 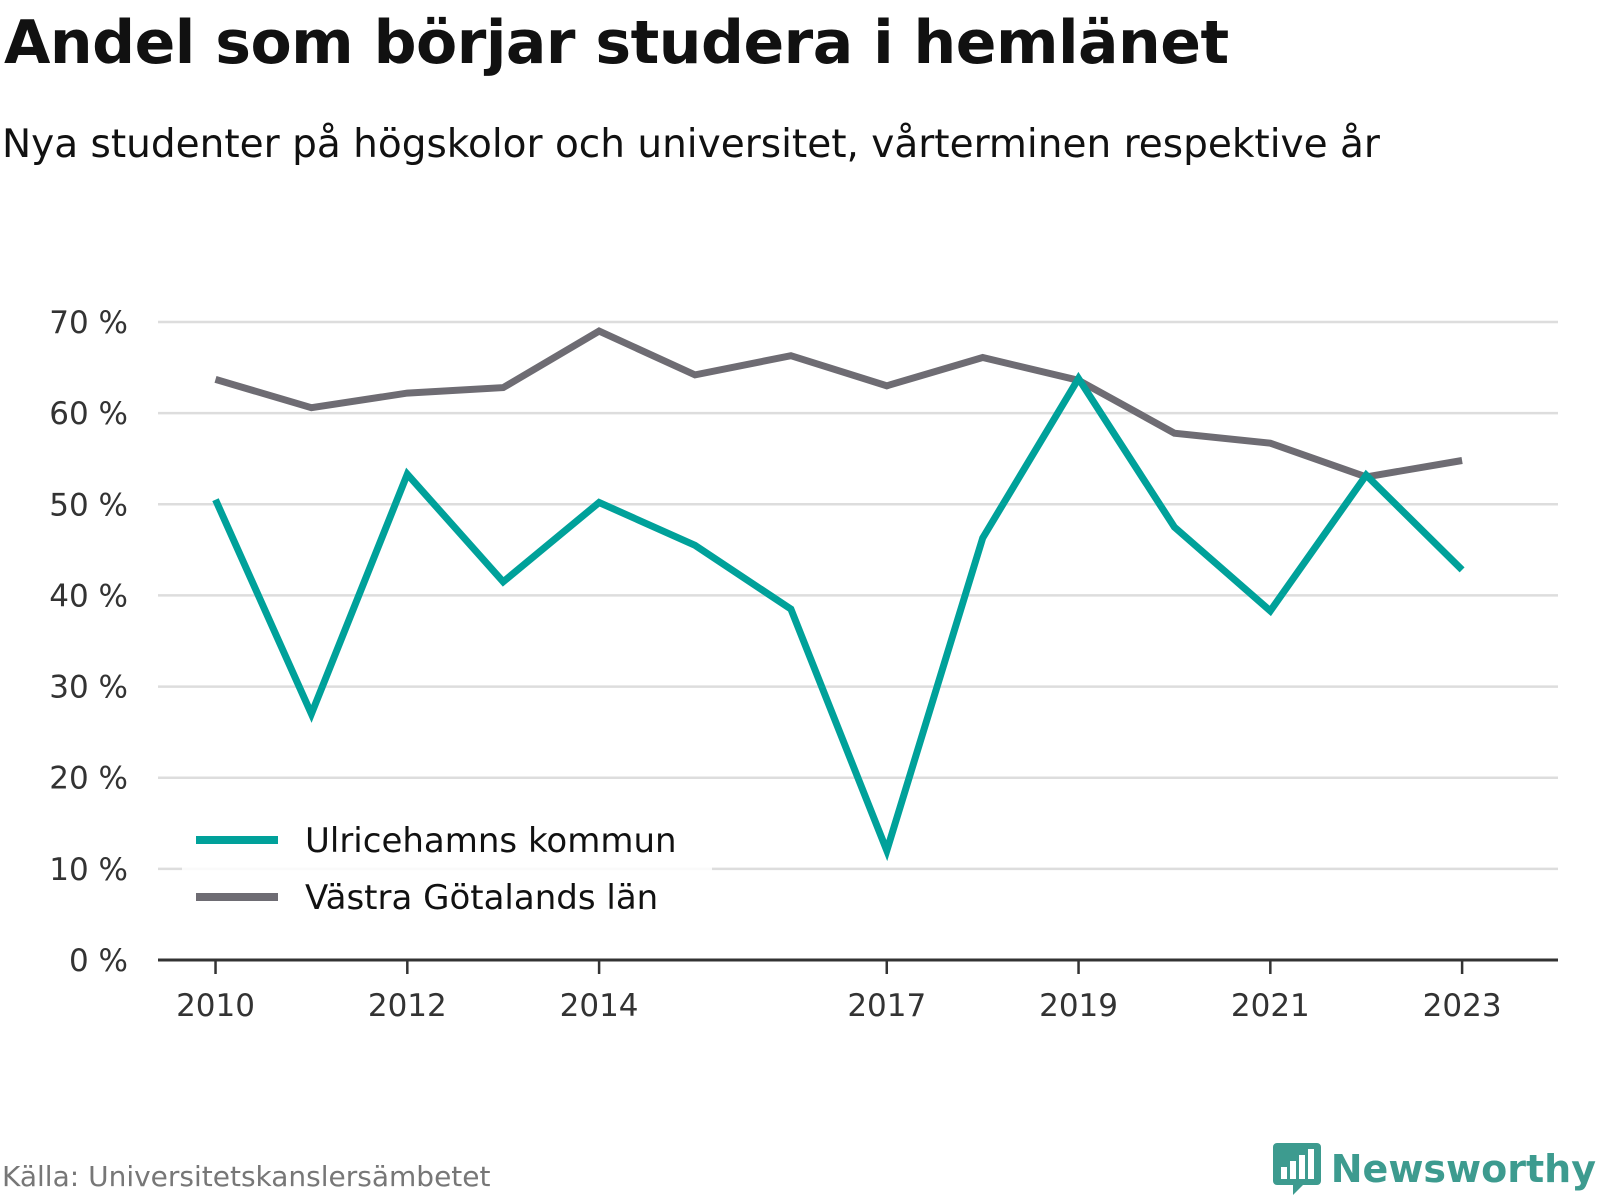 What do you see at coordinates (886, 1006) in the screenshot?
I see `x-tick-label: 2017` at bounding box center [886, 1006].